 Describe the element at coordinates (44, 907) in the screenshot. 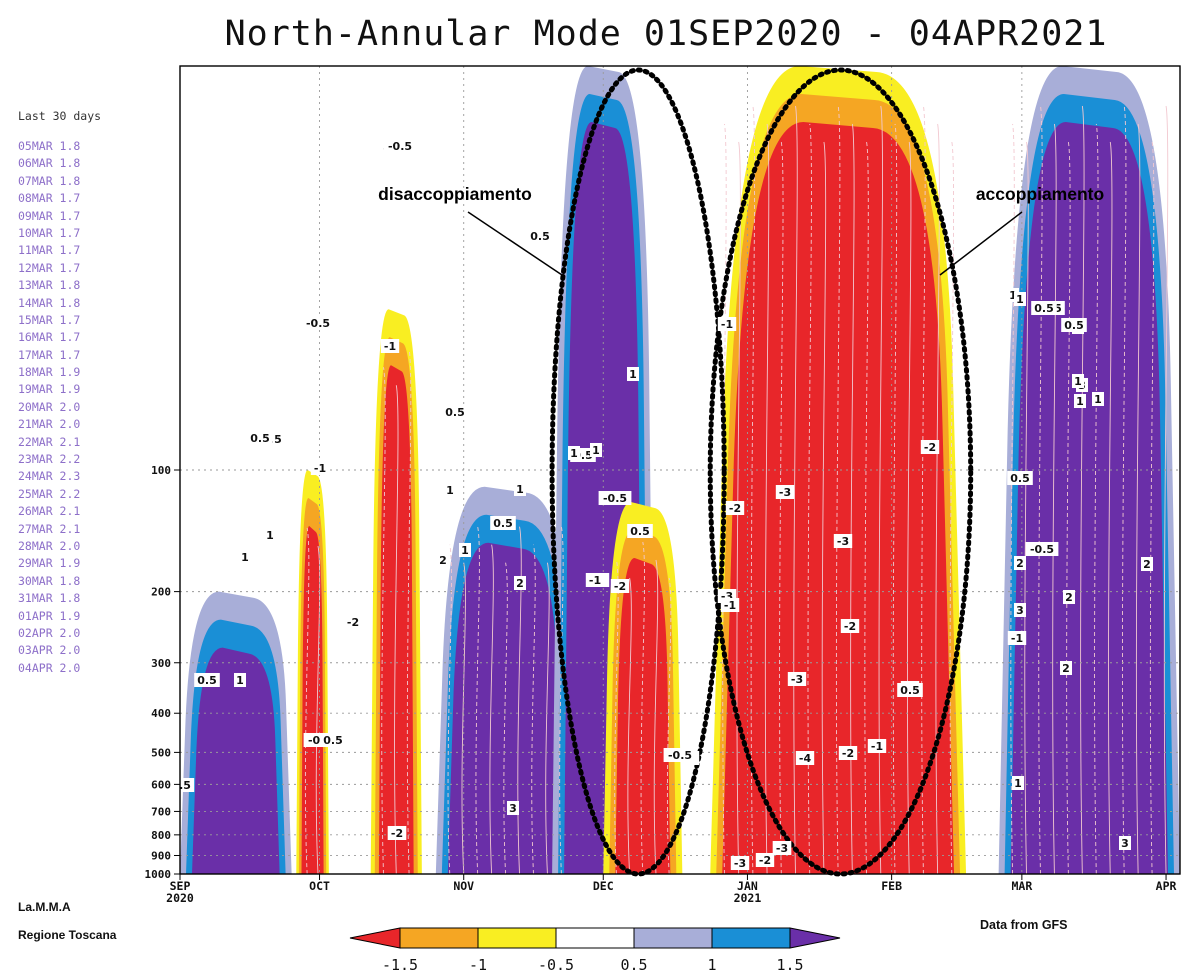

I see `credit-lamma: La.M.M.A` at that location.